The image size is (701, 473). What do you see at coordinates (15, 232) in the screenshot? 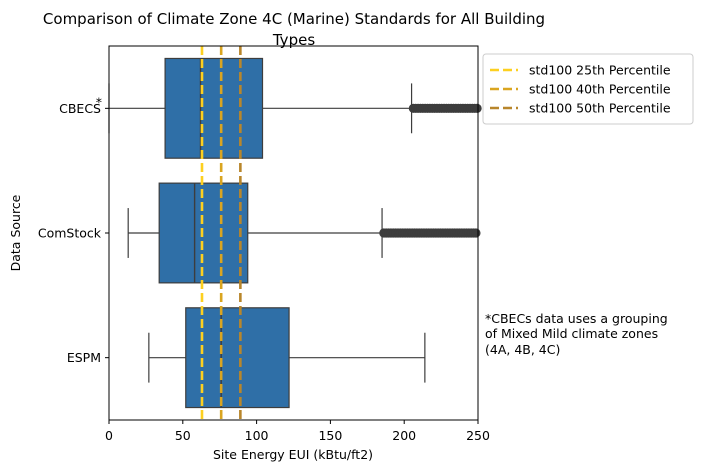
I see `y-axis-label: Data Source` at bounding box center [15, 232].